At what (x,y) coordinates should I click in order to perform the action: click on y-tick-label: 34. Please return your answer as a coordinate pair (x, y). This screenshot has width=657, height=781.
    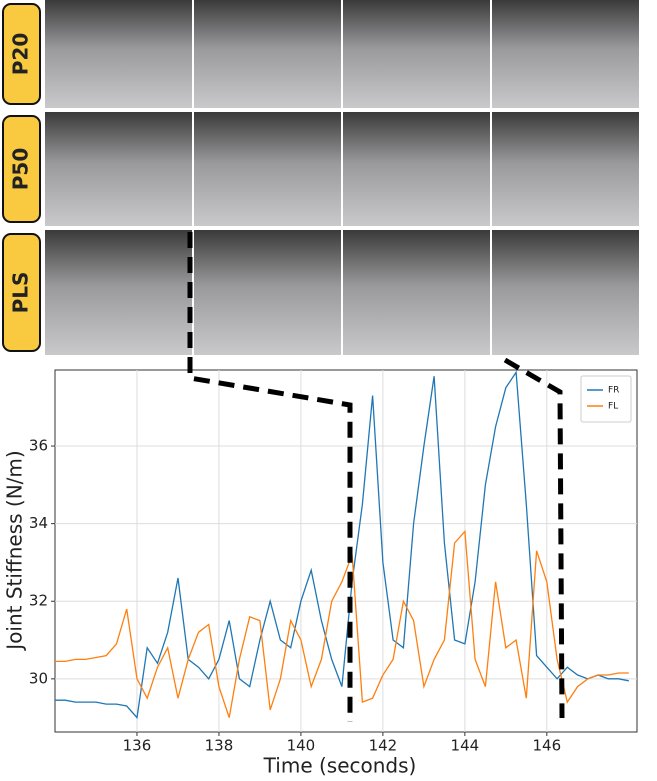
    Looking at the image, I should click on (38, 523).